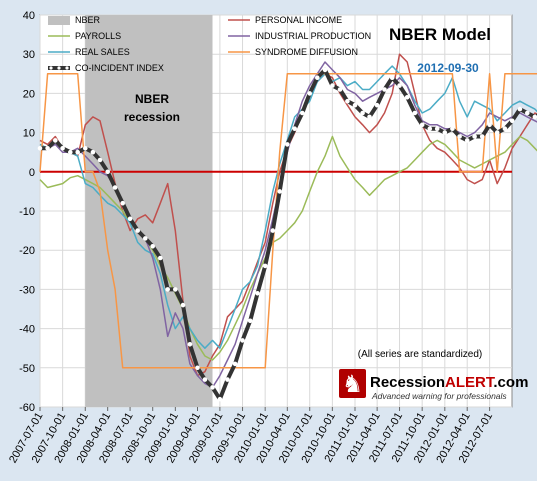 This screenshot has height=481, width=537. I want to click on y-tick-label: 20, so click(29, 94).